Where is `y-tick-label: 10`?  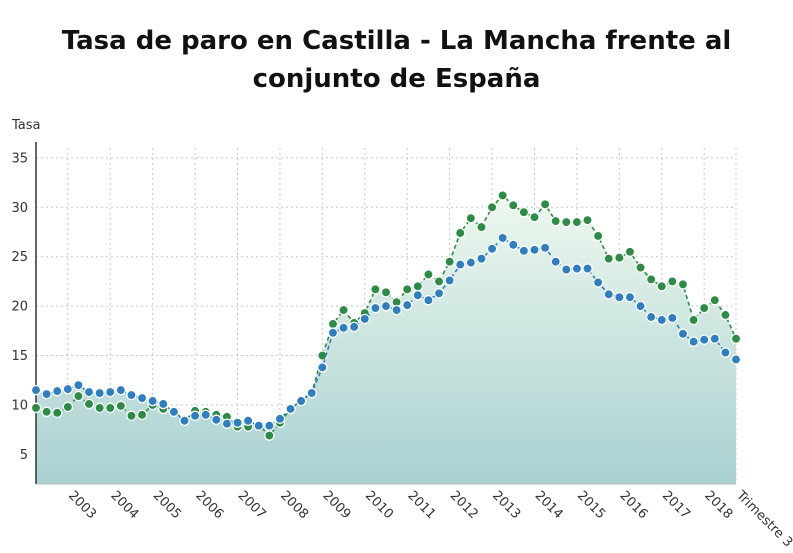 y-tick-label: 10 is located at coordinates (19, 405).